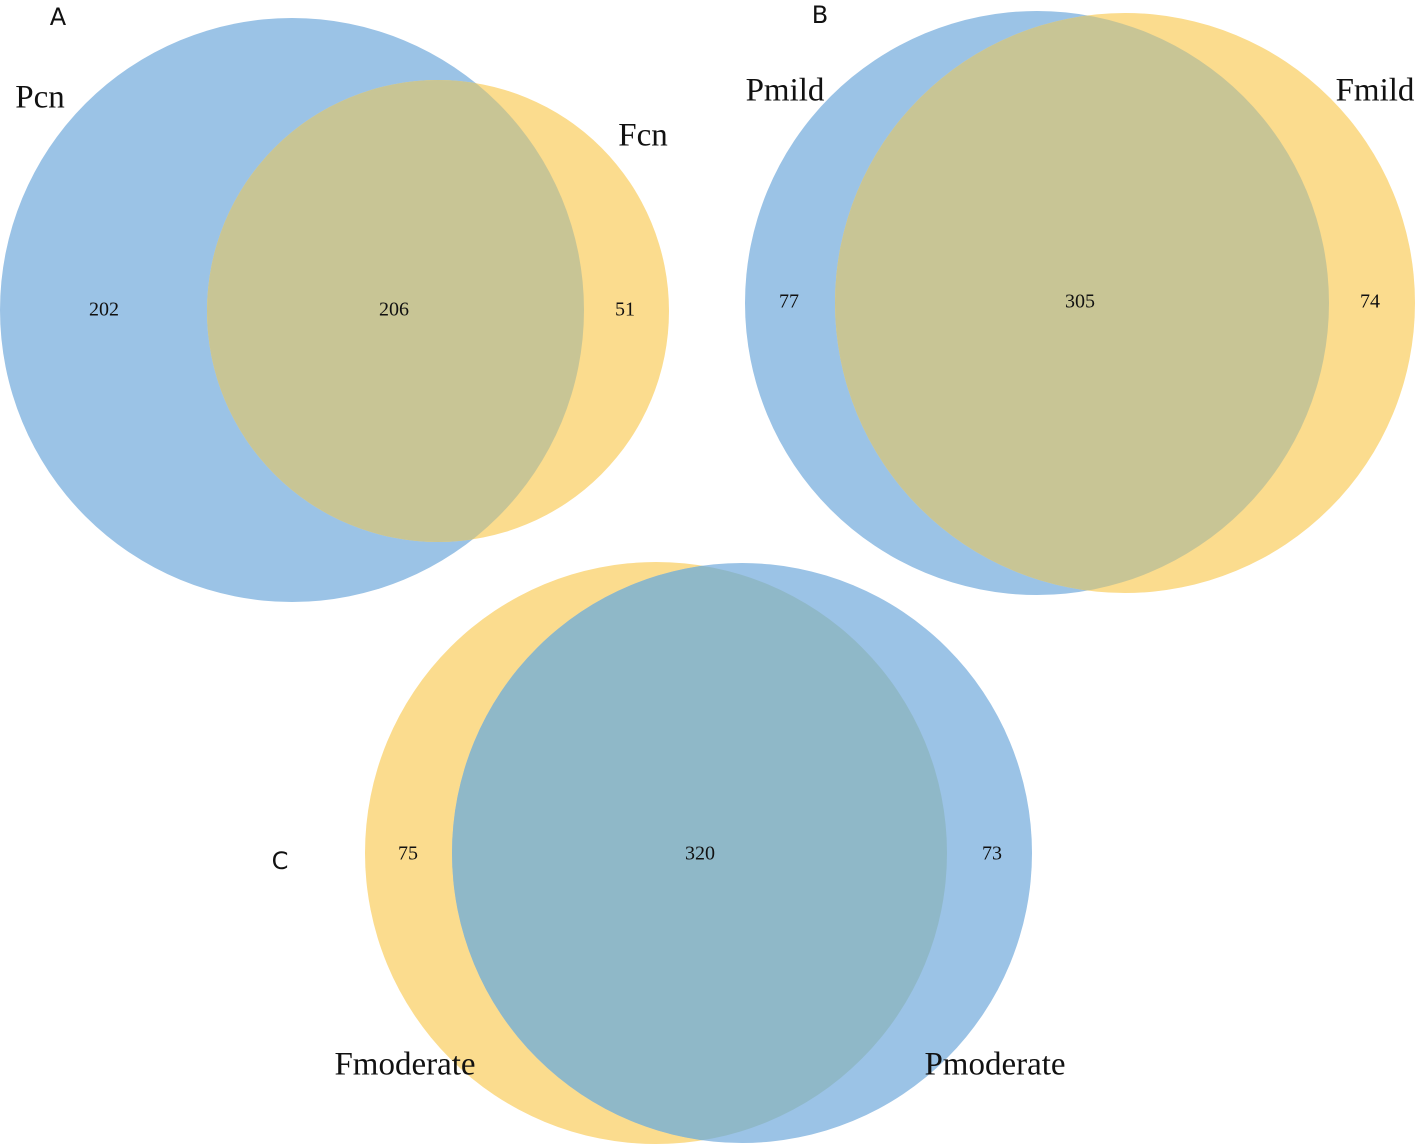  I want to click on count: 51, so click(625, 310).